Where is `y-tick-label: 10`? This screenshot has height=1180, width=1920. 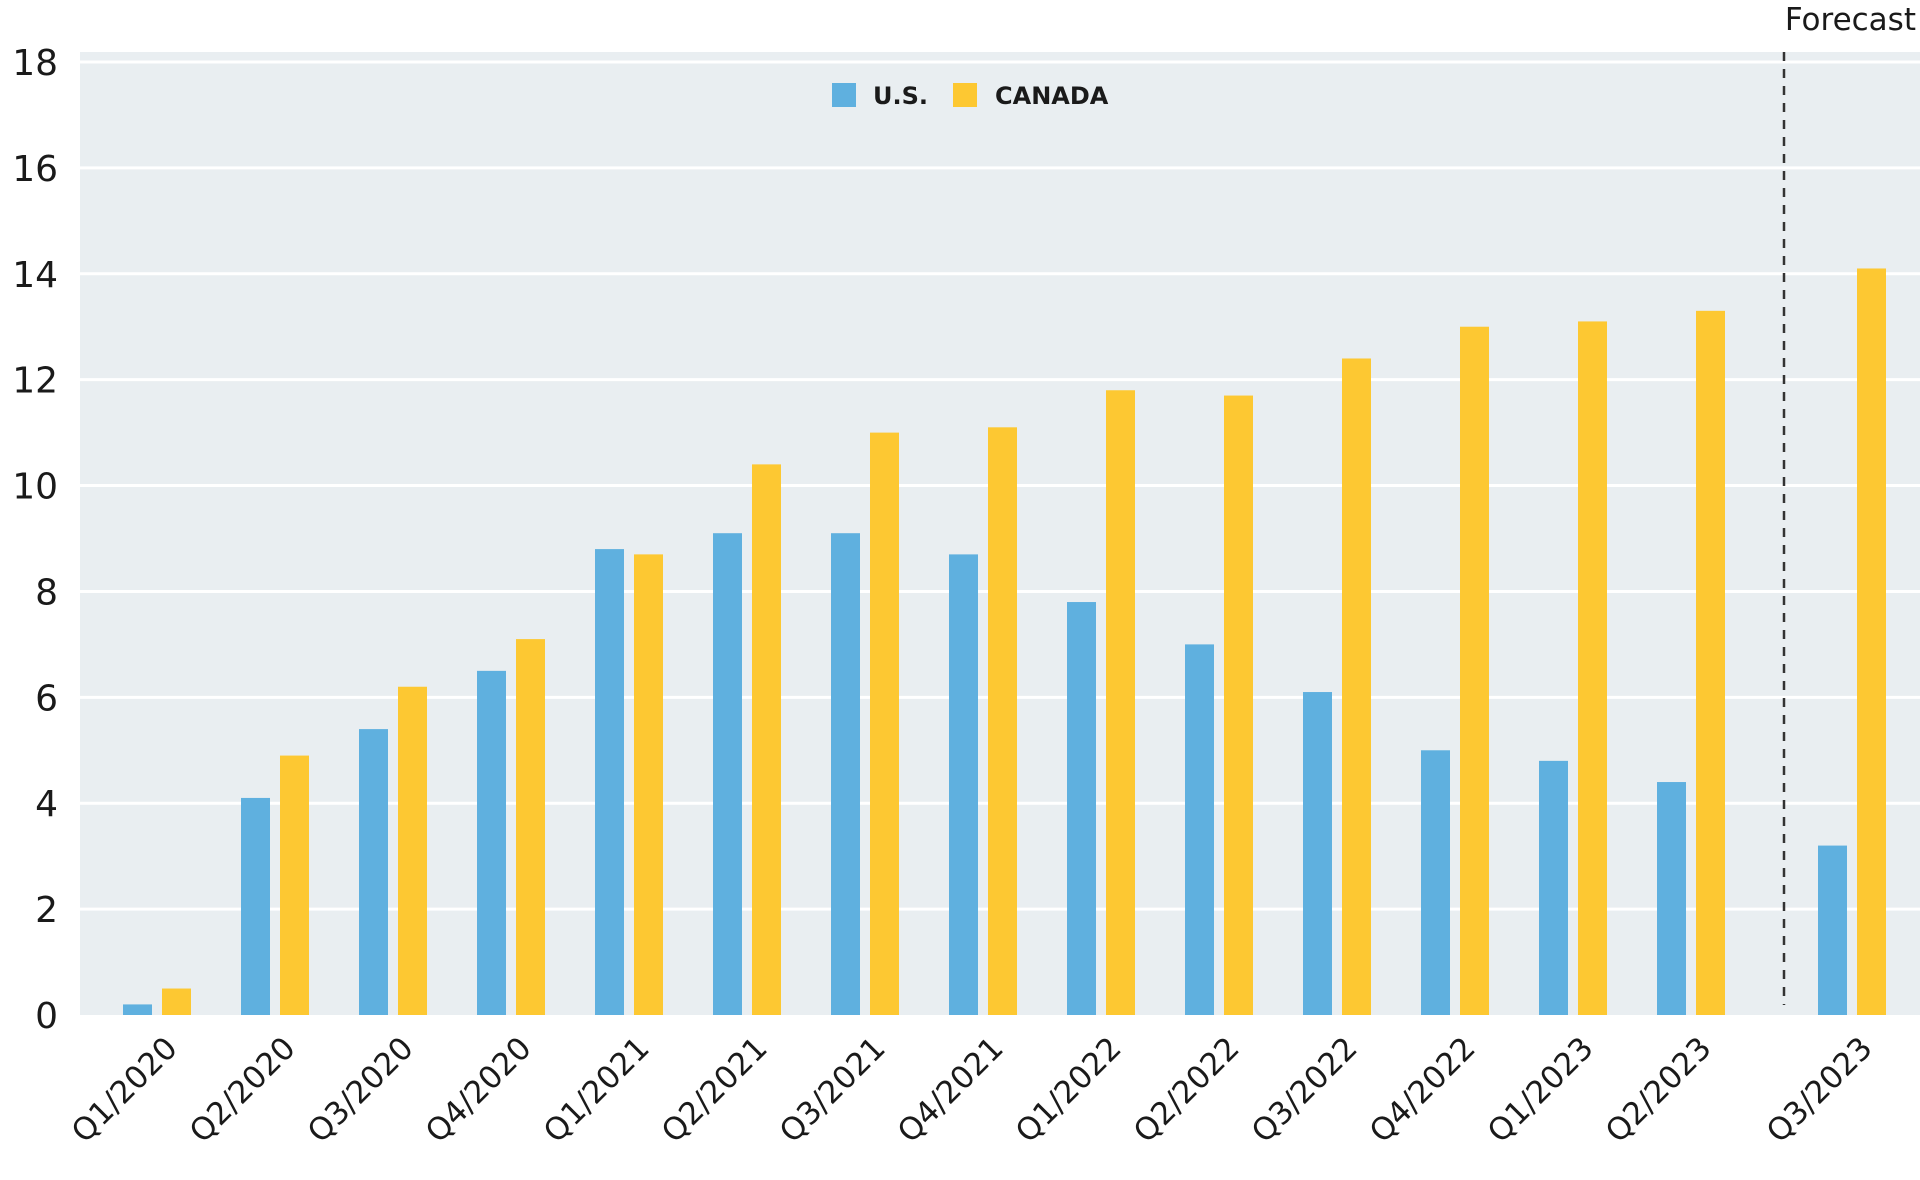
y-tick-label: 10 is located at coordinates (35, 487).